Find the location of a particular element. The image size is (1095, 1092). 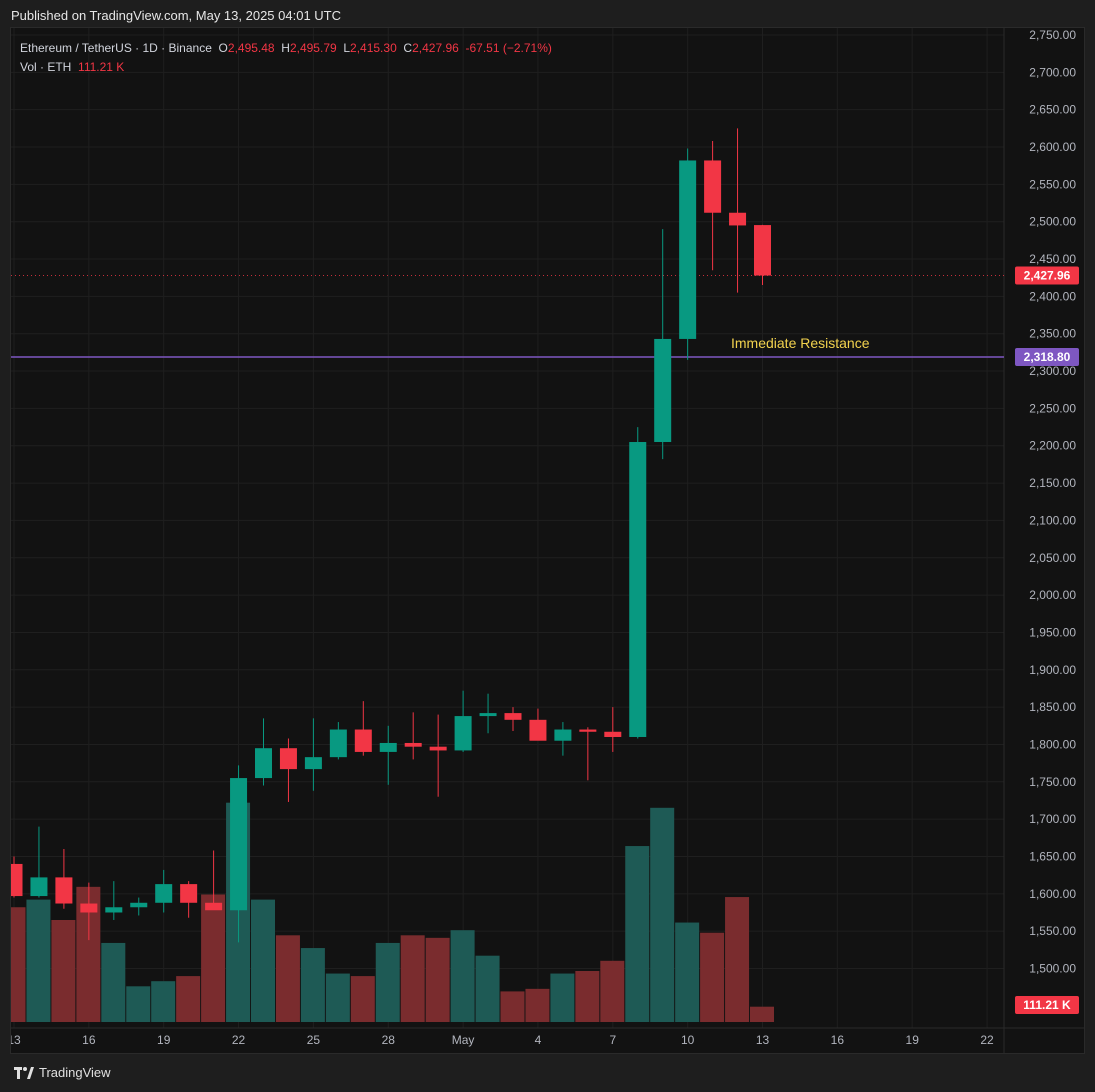

legend-high-label: H is located at coordinates (285, 48).